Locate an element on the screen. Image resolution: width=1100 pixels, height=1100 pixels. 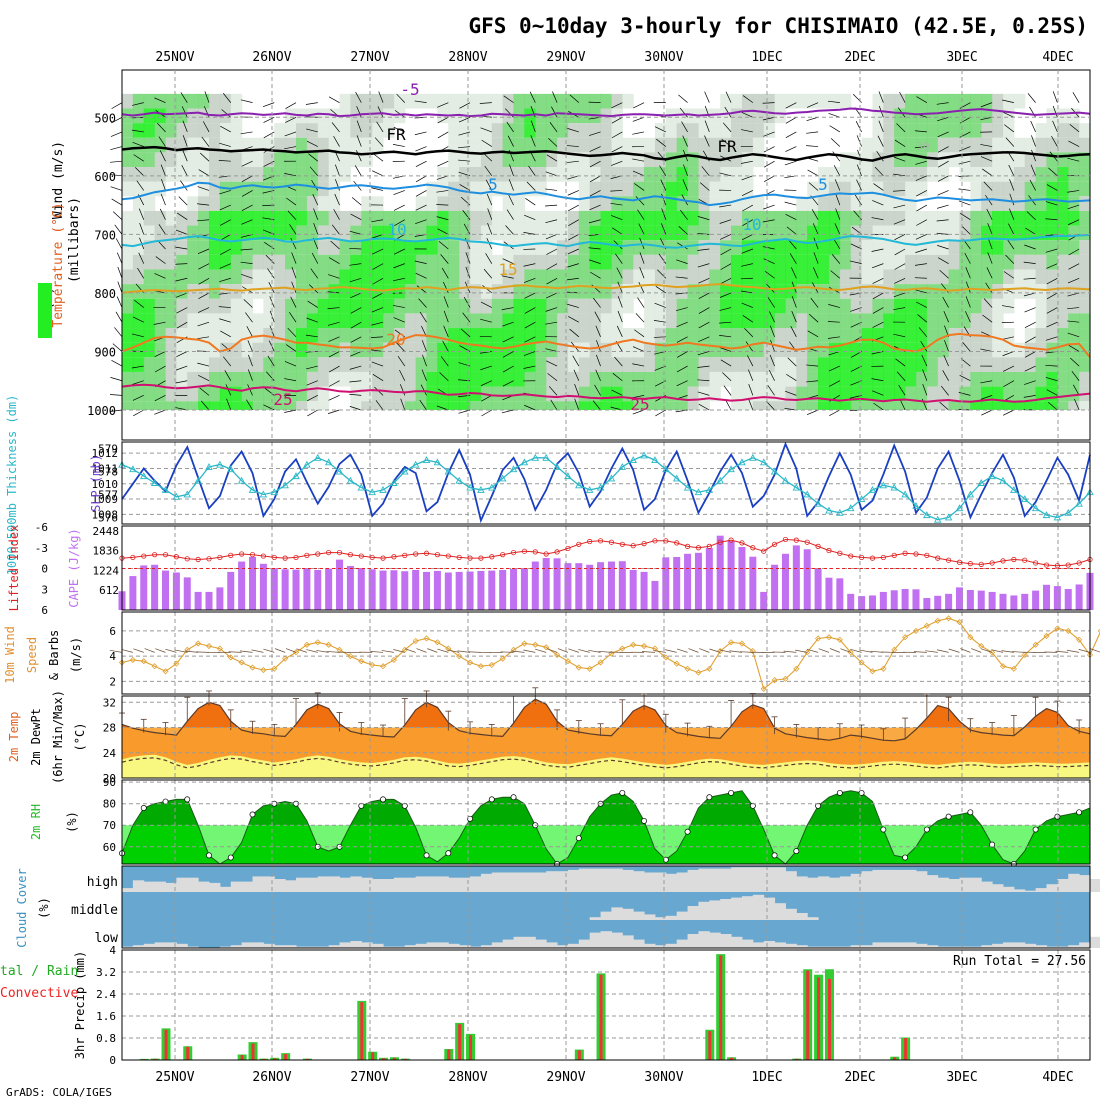
wind10-tick-label: 2 is located at coordinates (112, 681).